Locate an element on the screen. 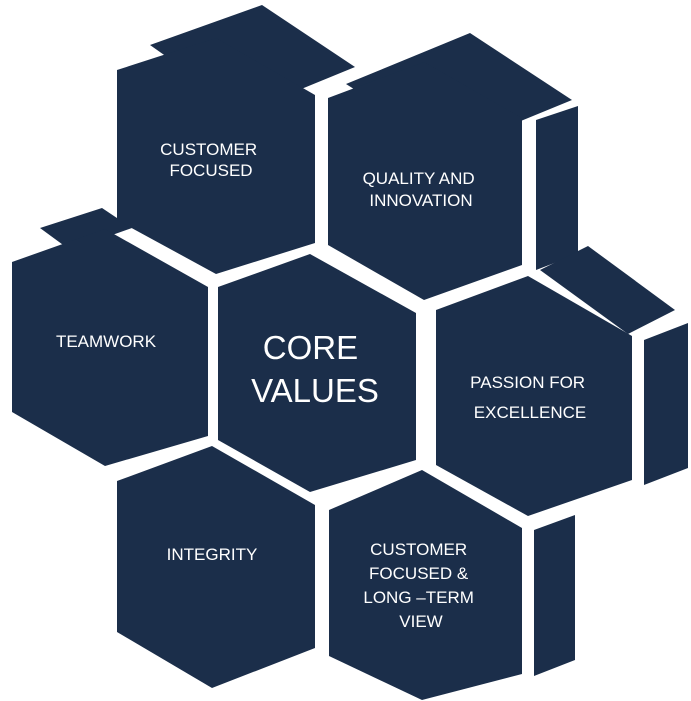 The height and width of the screenshot is (701, 691). center-label-line: VALUES is located at coordinates (315, 390).